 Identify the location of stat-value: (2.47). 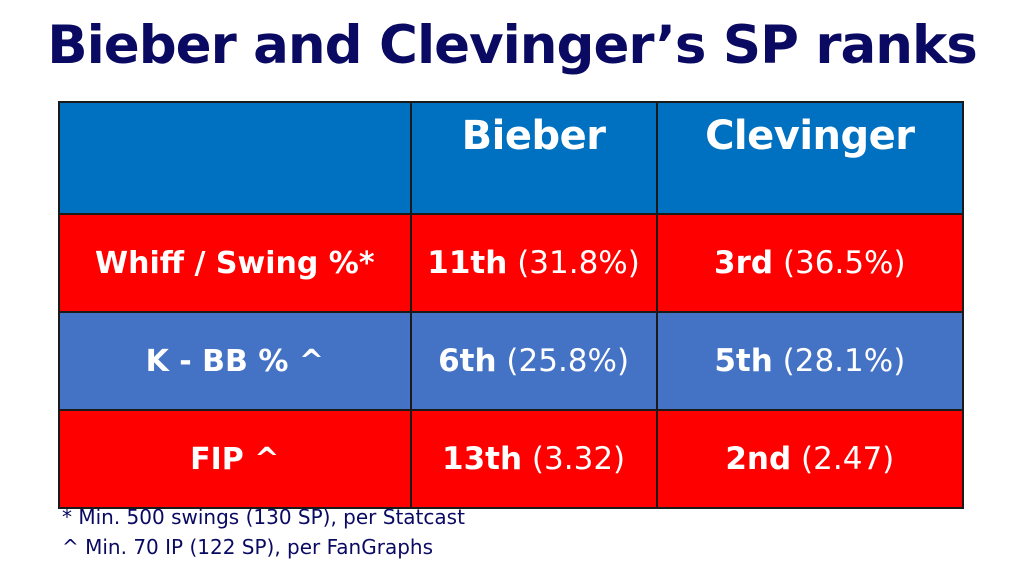
(848, 459).